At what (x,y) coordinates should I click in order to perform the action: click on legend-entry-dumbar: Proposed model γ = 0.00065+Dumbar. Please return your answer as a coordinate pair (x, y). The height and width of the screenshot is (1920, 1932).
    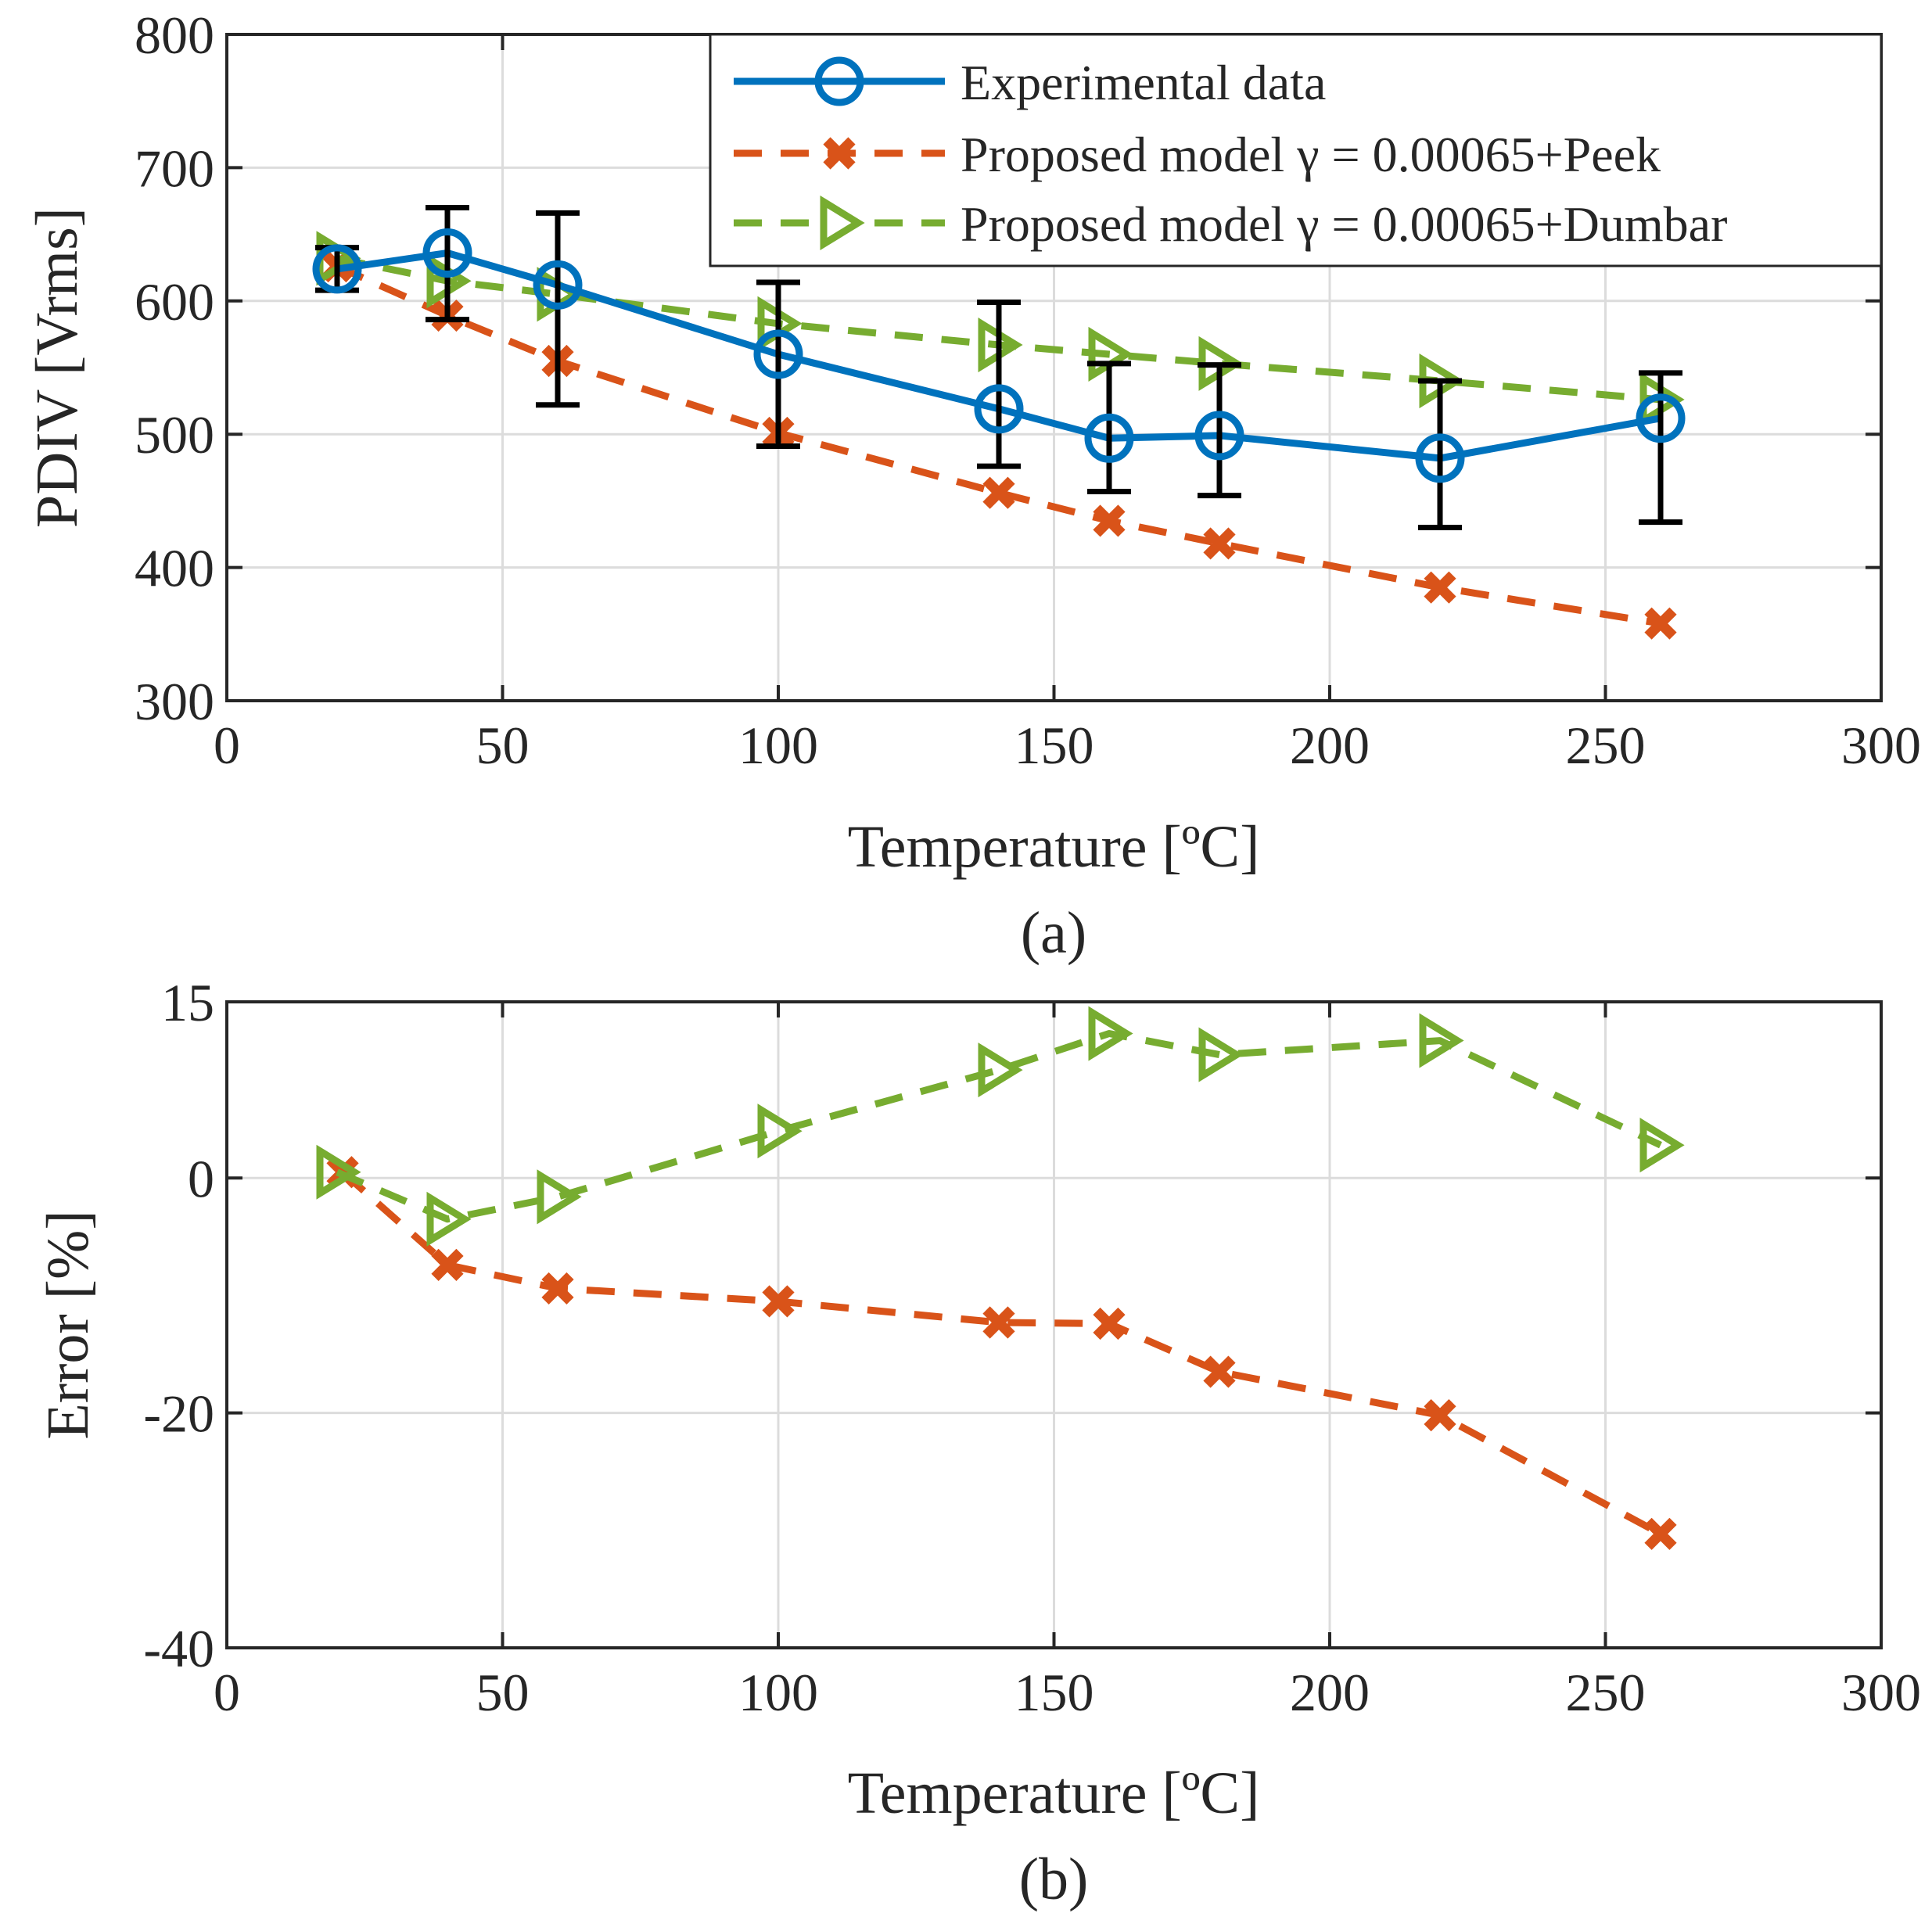
    Looking at the image, I should click on (1230, 223).